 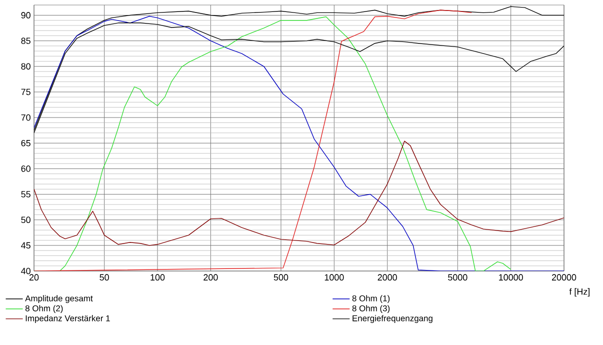 What do you see at coordinates (211, 277) in the screenshot?
I see `x-tick-label: 200` at bounding box center [211, 277].